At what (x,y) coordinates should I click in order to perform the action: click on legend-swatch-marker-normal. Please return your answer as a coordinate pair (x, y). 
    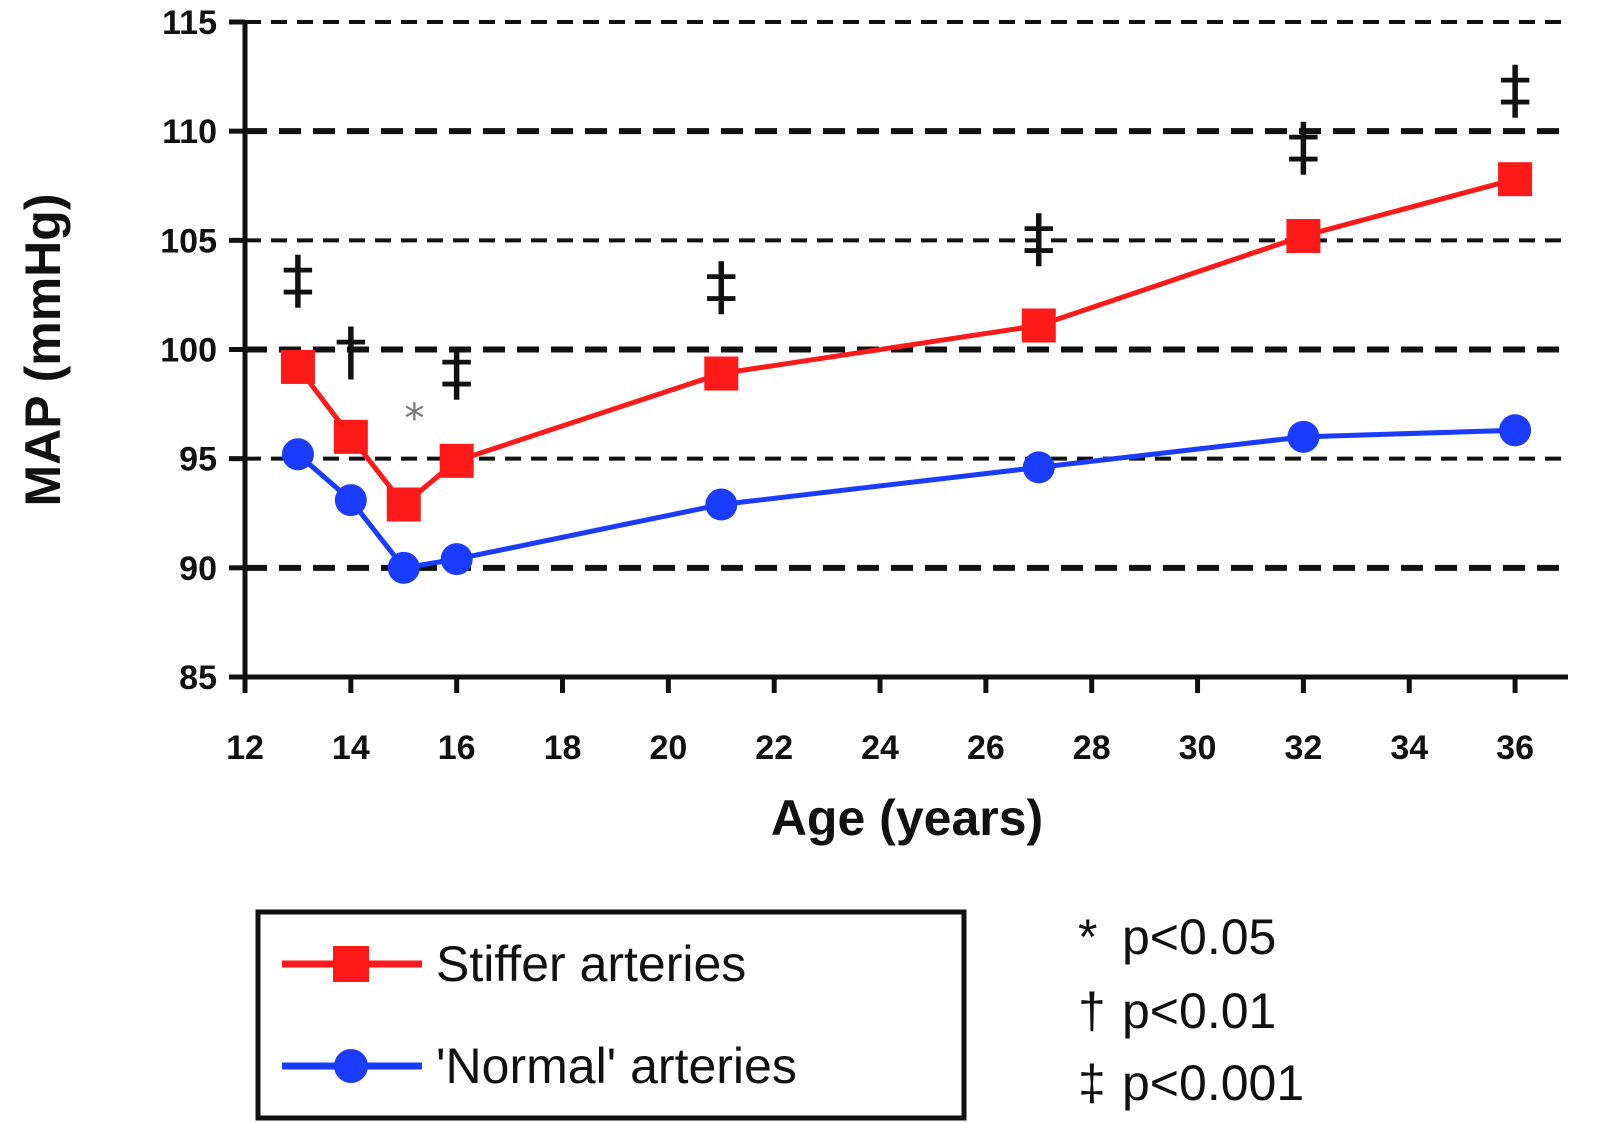
    Looking at the image, I should click on (351, 1066).